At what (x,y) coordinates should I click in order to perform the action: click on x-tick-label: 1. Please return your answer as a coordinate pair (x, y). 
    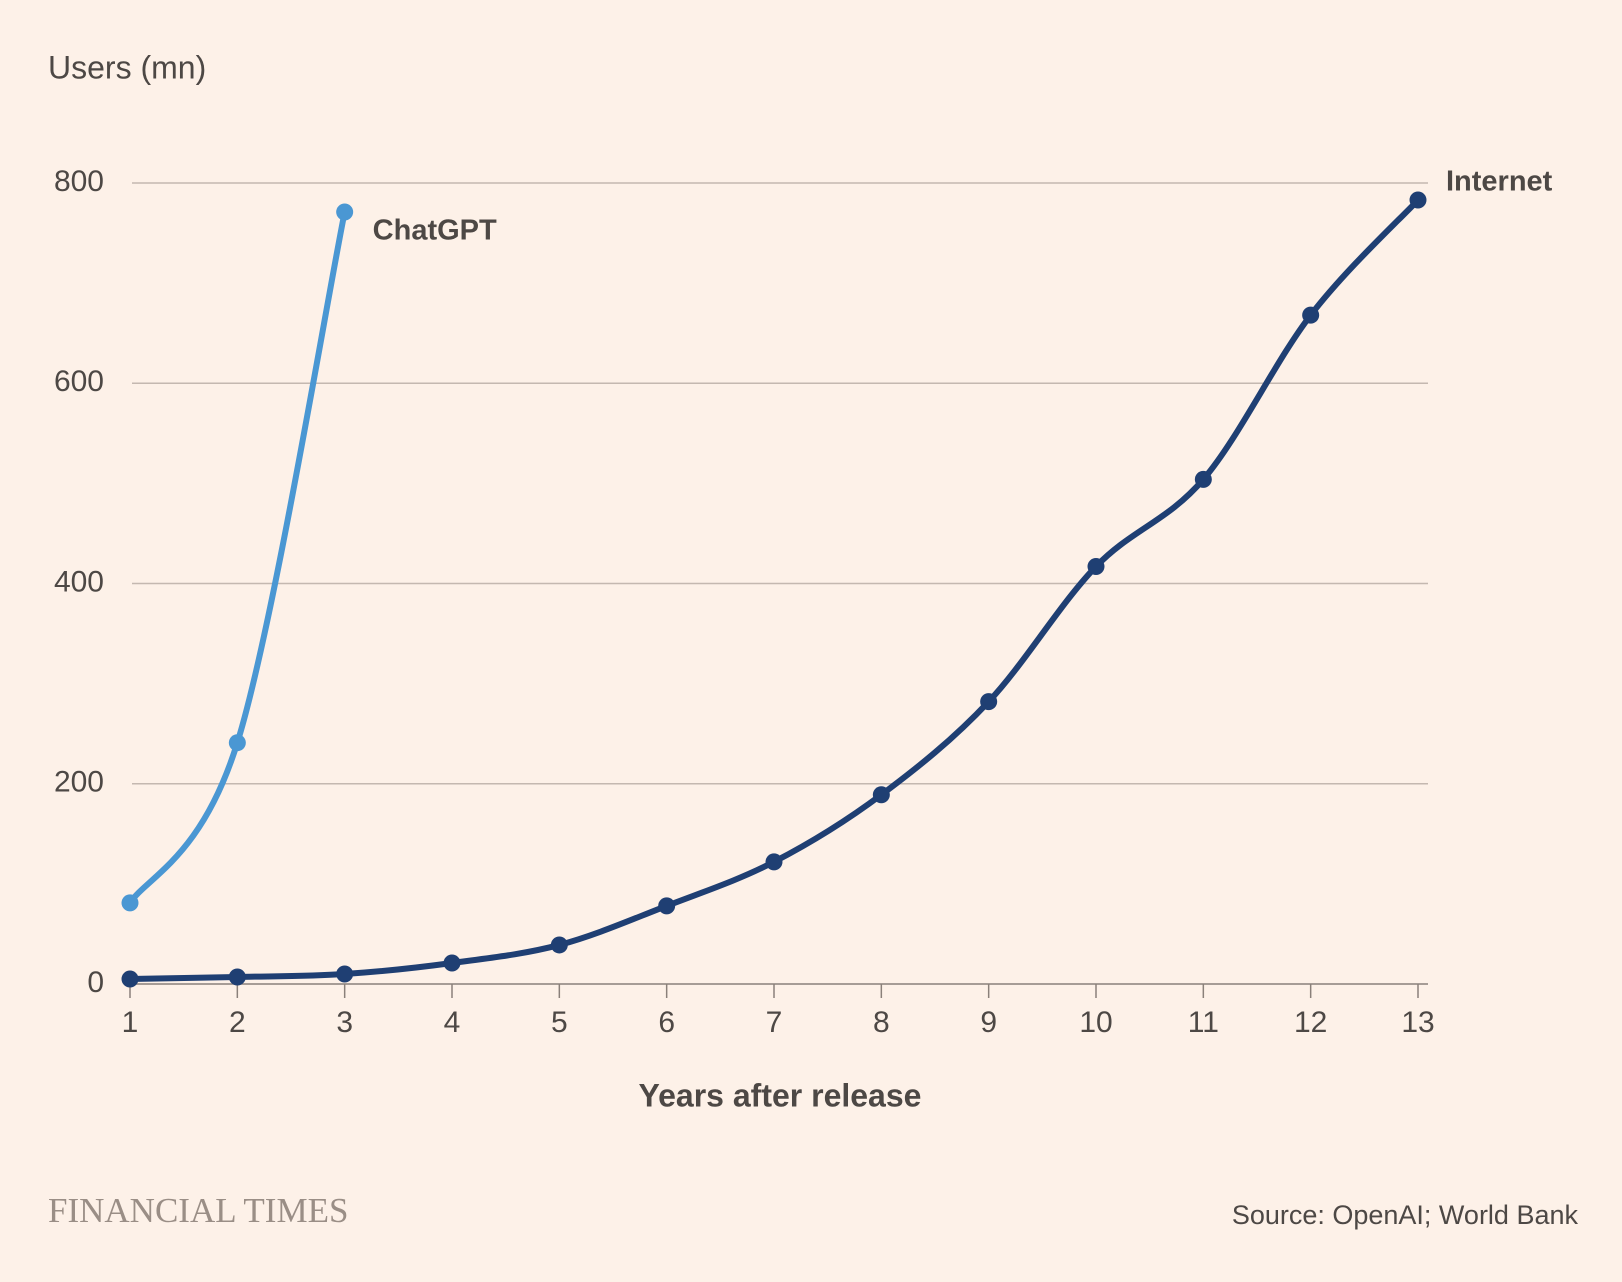
    Looking at the image, I should click on (130, 1022).